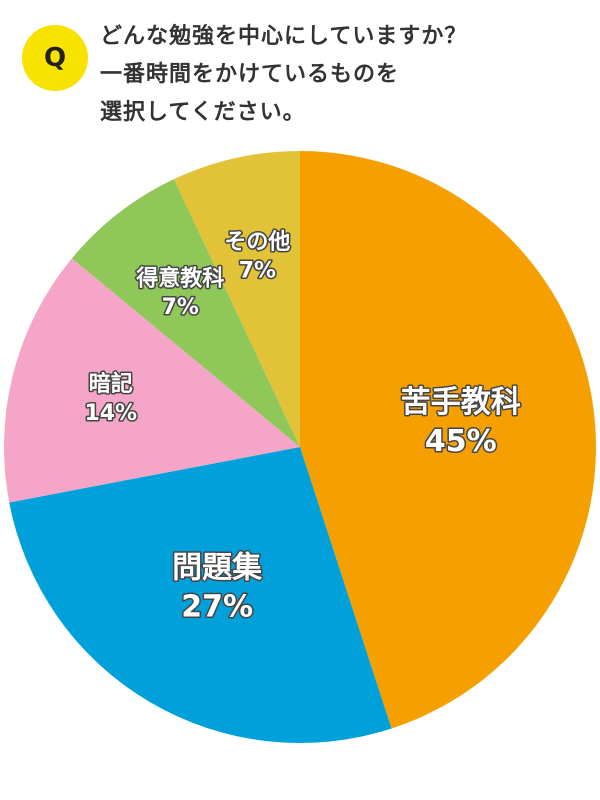  I want to click on slice-value-label: 45%, so click(461, 441).